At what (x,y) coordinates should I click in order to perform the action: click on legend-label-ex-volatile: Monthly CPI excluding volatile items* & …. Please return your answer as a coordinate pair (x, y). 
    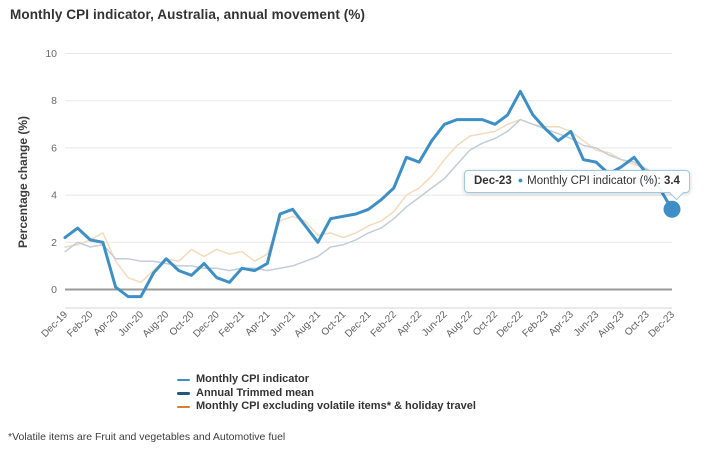
    Looking at the image, I should click on (336, 406).